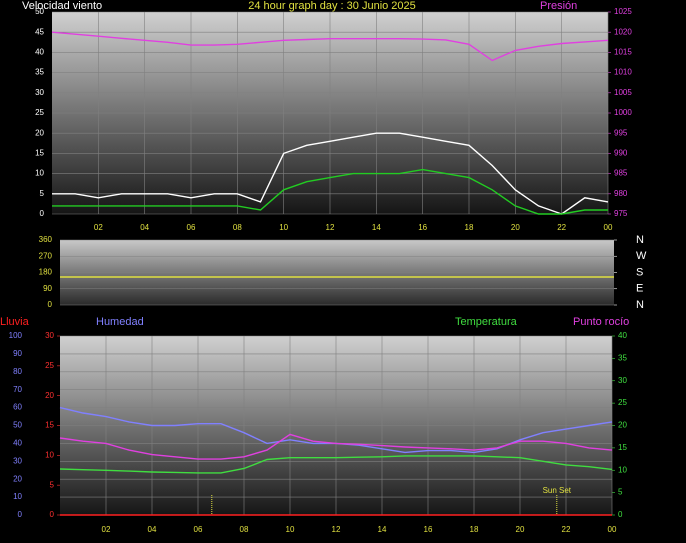 The height and width of the screenshot is (543, 686). What do you see at coordinates (17, 371) in the screenshot?
I see `y-tick-label: 80` at bounding box center [17, 371].